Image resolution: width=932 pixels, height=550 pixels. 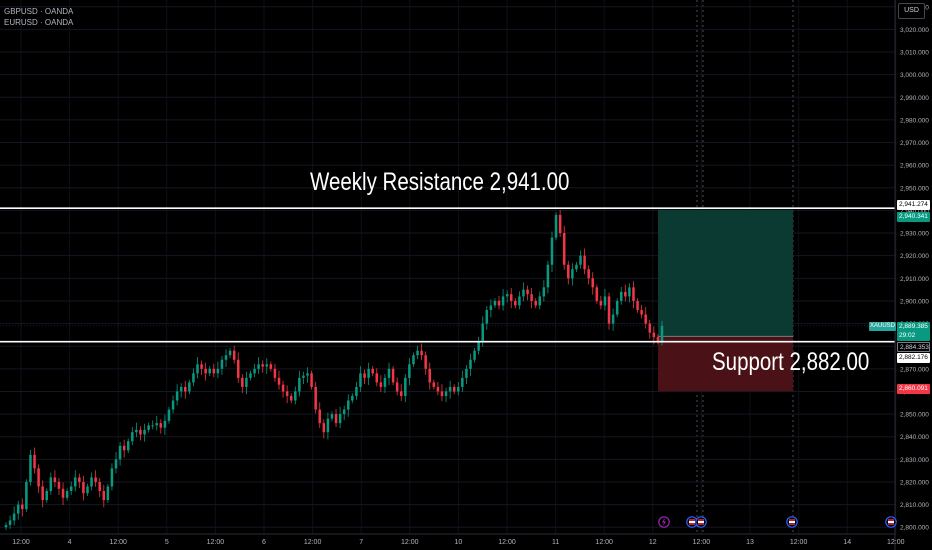 I want to click on y-tick-label: 2,990.000, so click(x=914, y=98).